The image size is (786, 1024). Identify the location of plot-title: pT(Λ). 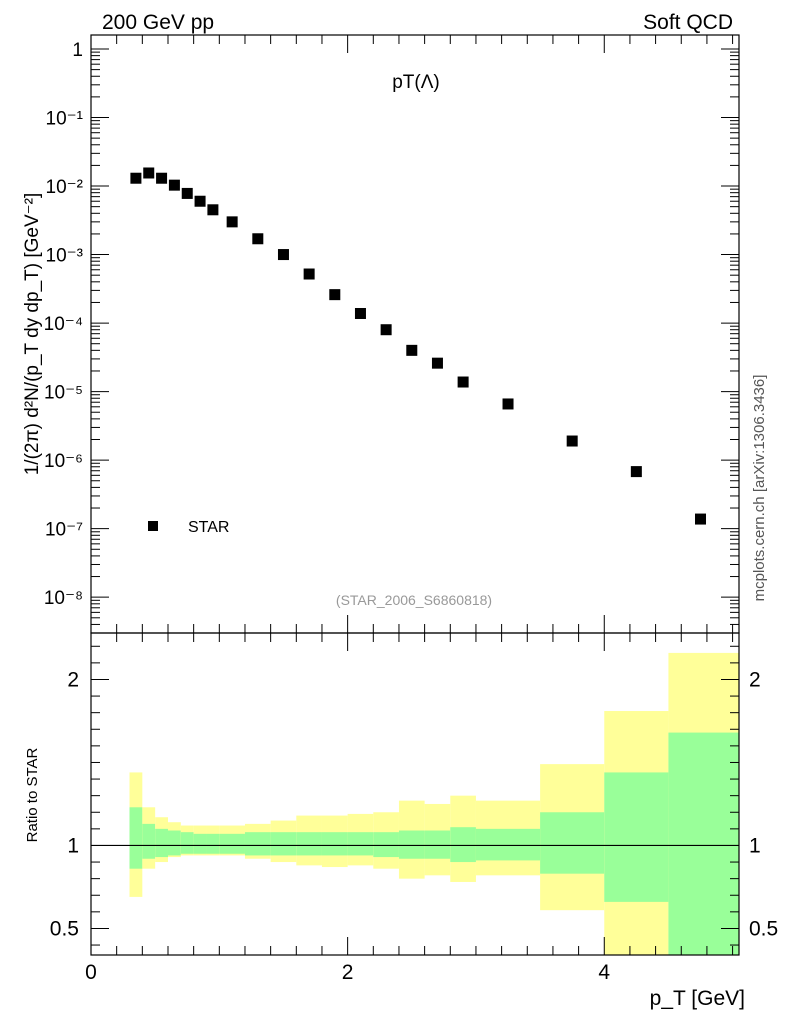
(416, 82).